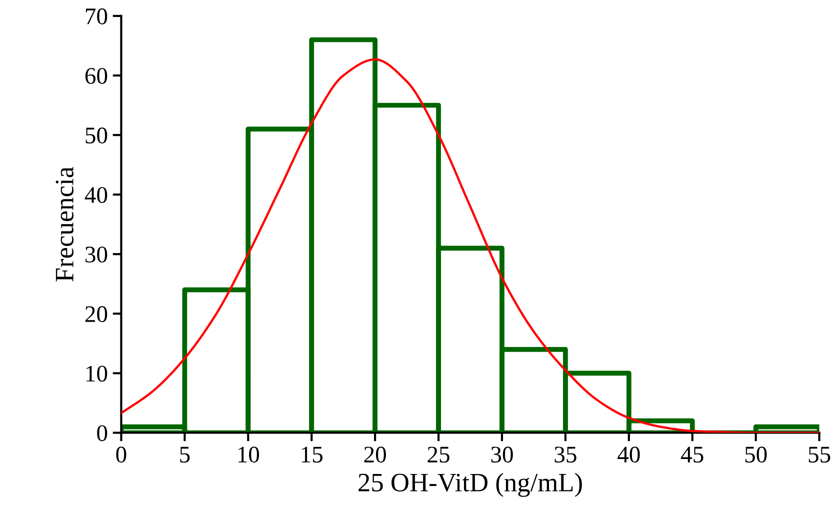  Describe the element at coordinates (470, 484) in the screenshot. I see `x-axis-title: 25 OH-VitD (ng/mL)` at that location.